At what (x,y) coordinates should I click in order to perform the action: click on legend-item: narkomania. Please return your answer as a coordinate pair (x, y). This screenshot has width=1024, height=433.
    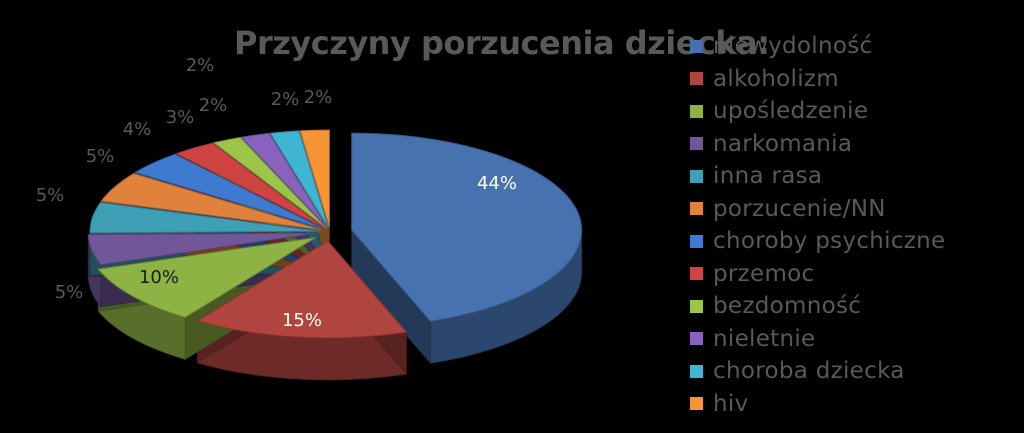
    Looking at the image, I should click on (818, 144).